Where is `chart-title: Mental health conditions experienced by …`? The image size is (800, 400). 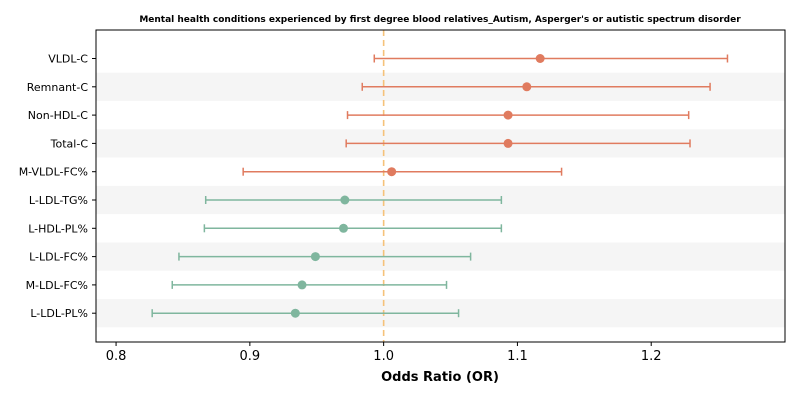 chart-title: Mental health conditions experienced by … is located at coordinates (440, 20).